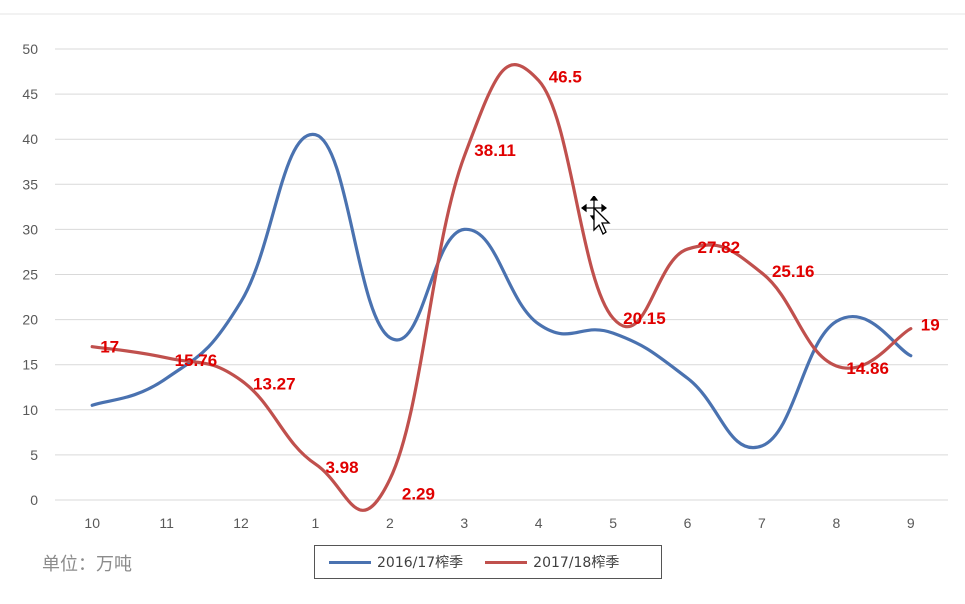  Describe the element at coordinates (92, 523) in the screenshot. I see `x-tick-label: 10` at that location.